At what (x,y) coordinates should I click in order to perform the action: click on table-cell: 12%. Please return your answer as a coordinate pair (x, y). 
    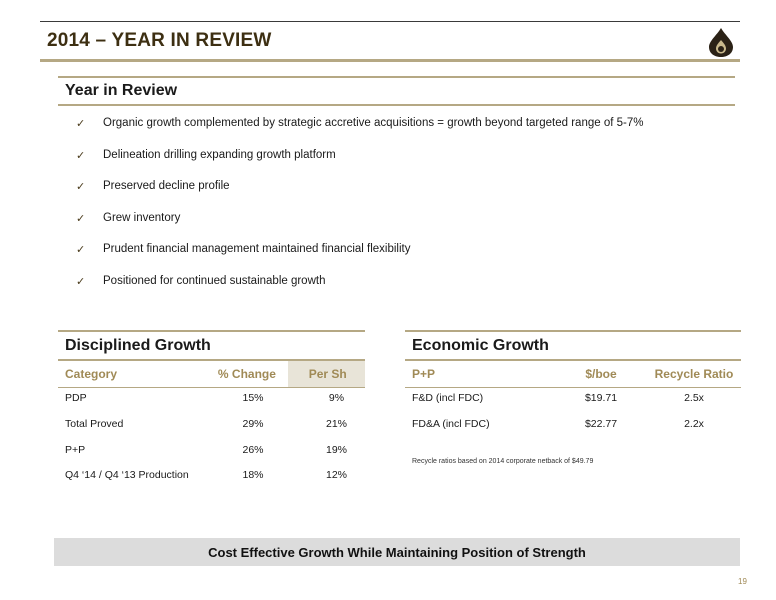
    Looking at the image, I should click on (336, 475).